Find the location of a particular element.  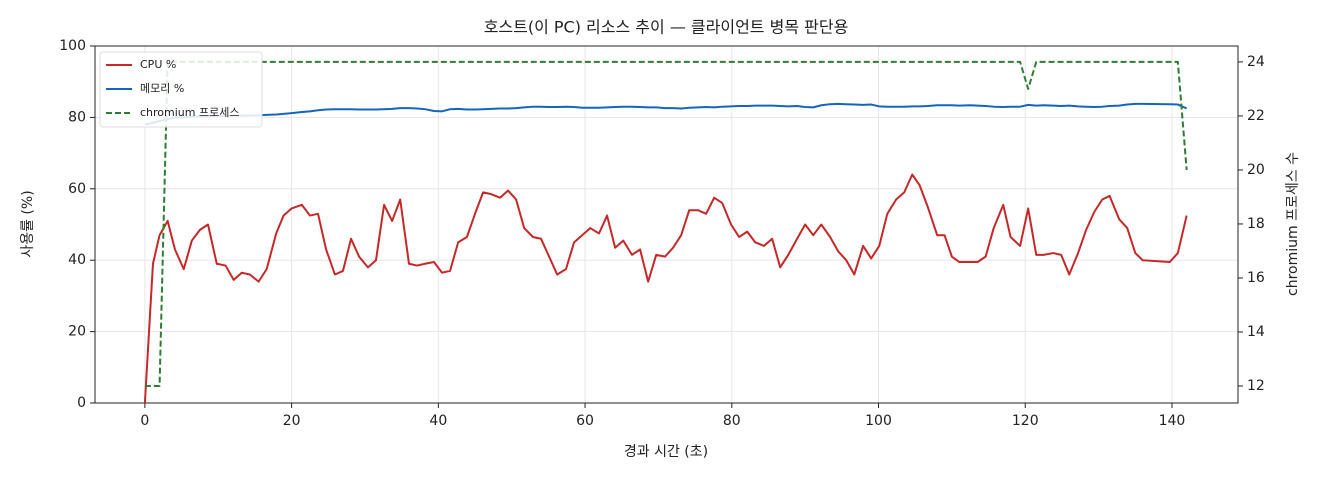

x-tick-label: 140 is located at coordinates (1172, 421).